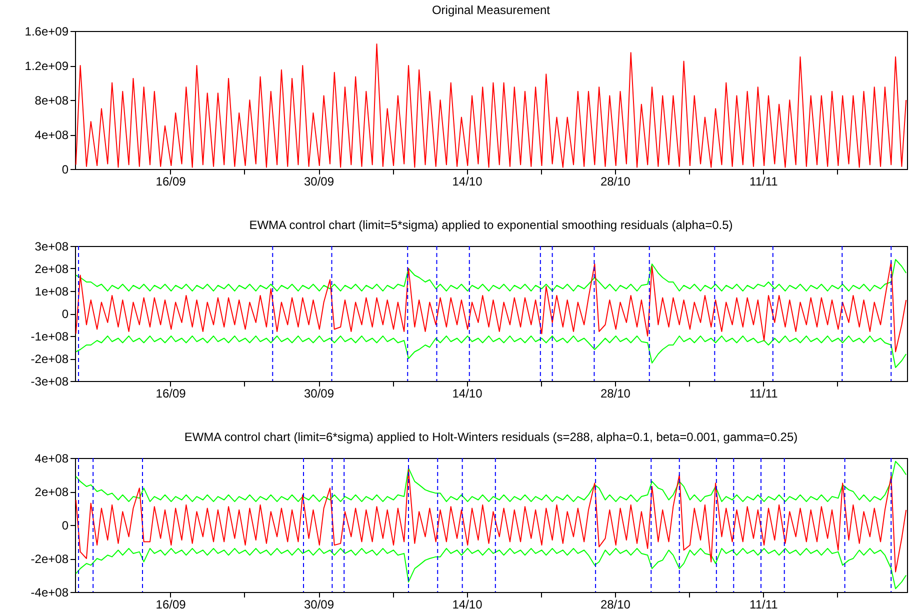  I want to click on y-tick-label: 1e+08, so click(51, 291).